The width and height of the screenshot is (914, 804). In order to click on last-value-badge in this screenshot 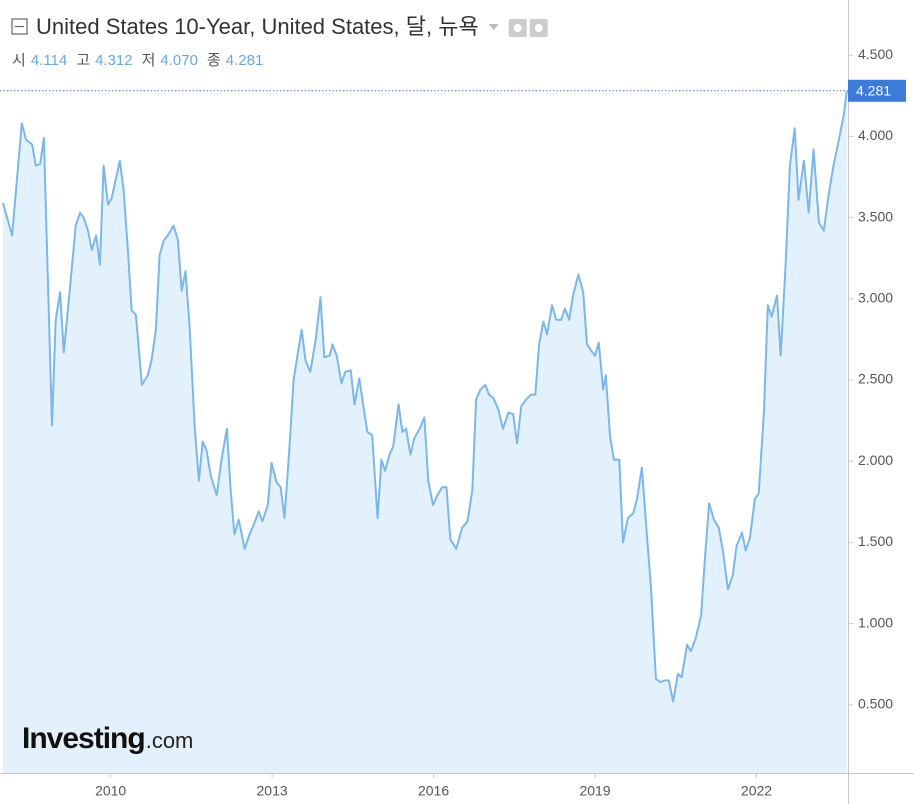, I will do `click(877, 90)`.